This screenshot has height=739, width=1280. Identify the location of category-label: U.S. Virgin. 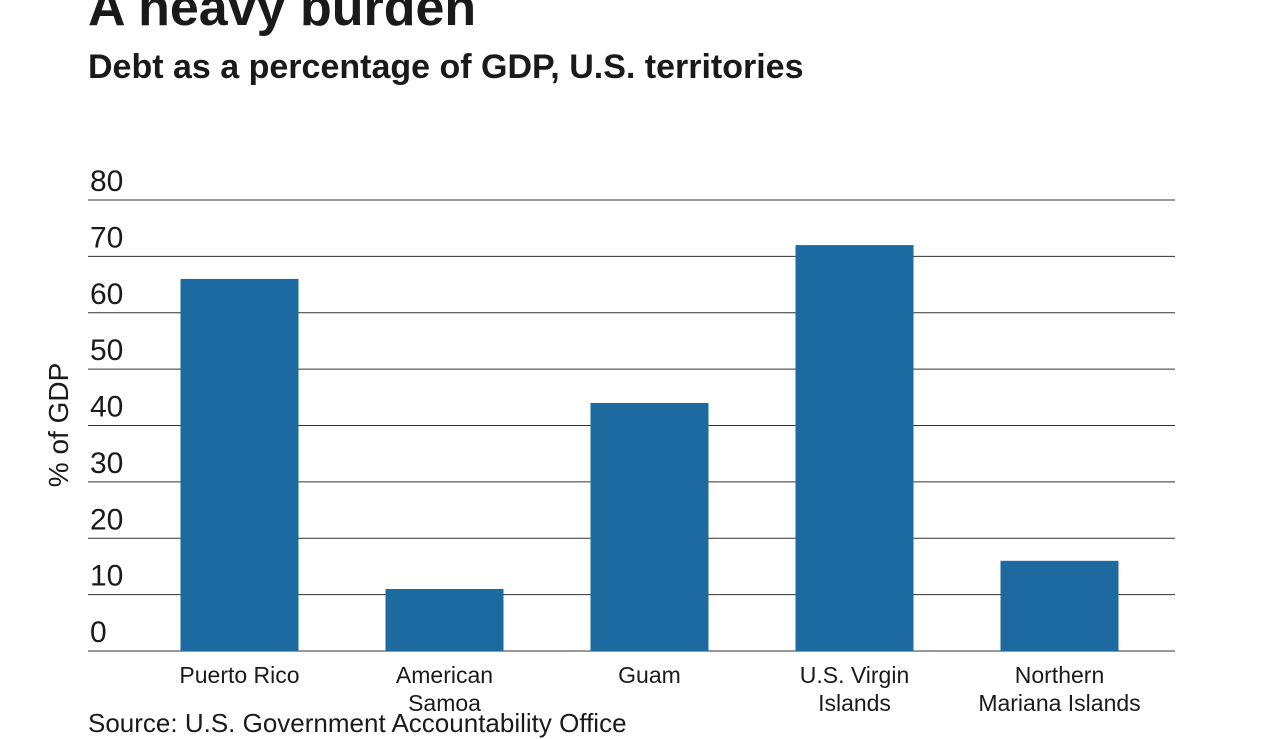
(855, 675).